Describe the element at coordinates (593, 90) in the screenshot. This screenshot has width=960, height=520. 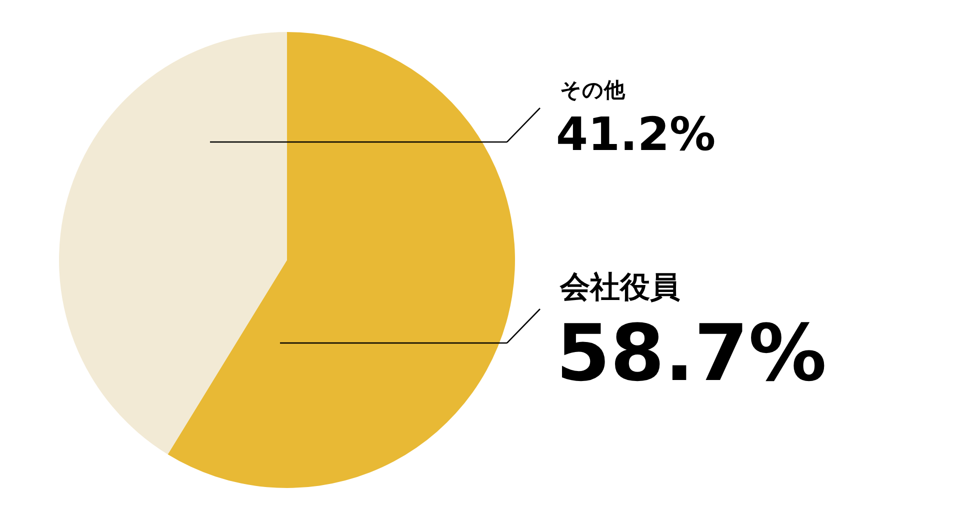
I see `slice-label: その他` at that location.